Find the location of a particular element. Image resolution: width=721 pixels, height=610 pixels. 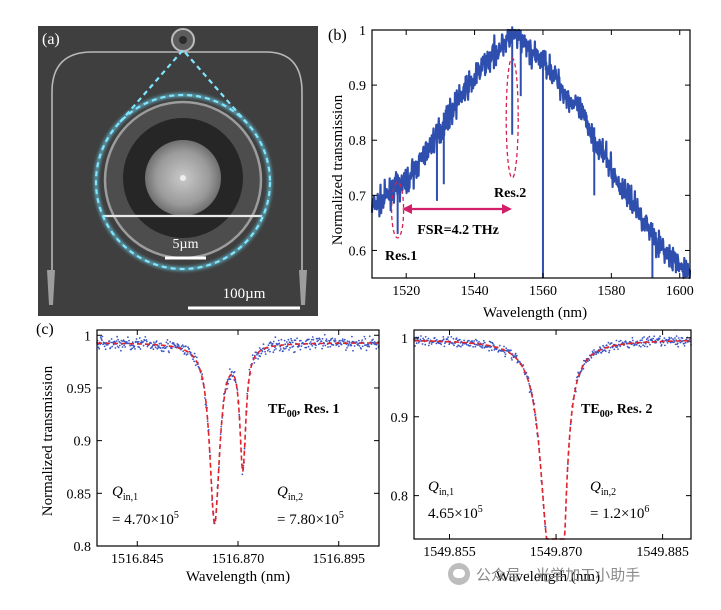

panel-c1-q1-value: = 4.70×105 is located at coordinates (145, 519).